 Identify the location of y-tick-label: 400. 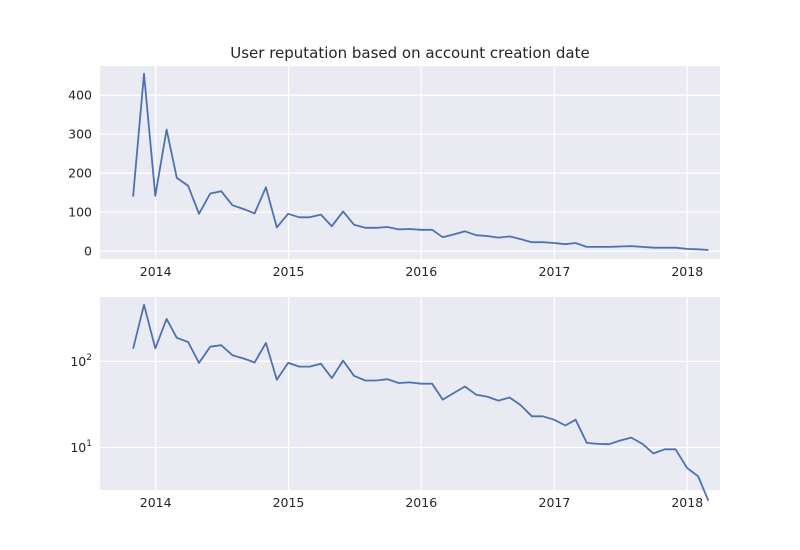
(80, 95).